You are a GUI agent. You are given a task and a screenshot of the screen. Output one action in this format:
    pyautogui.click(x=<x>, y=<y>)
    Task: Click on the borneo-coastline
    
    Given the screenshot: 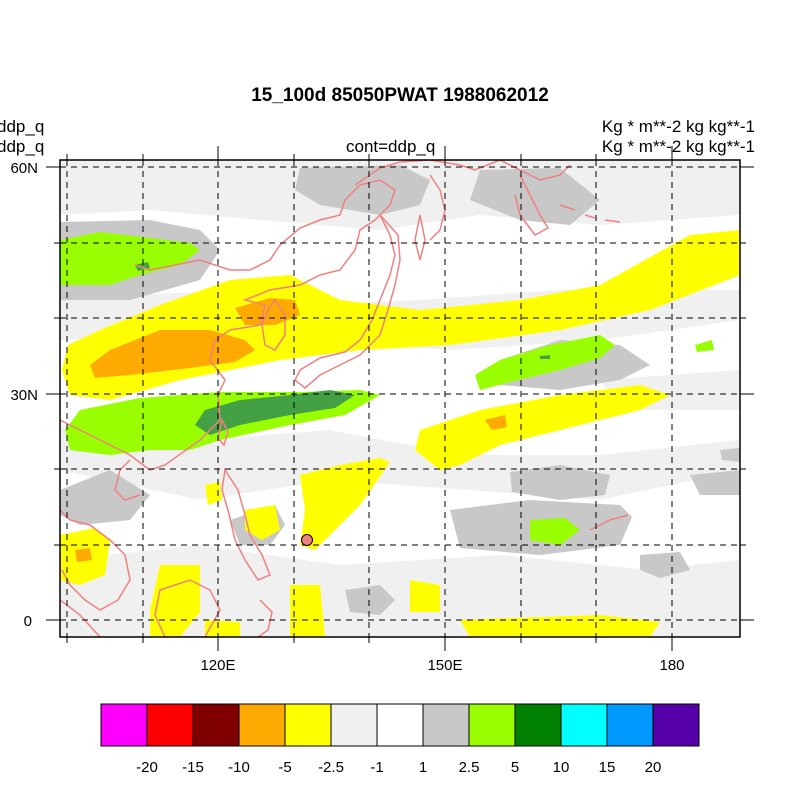 What is the action you would take?
    pyautogui.click(x=187, y=608)
    